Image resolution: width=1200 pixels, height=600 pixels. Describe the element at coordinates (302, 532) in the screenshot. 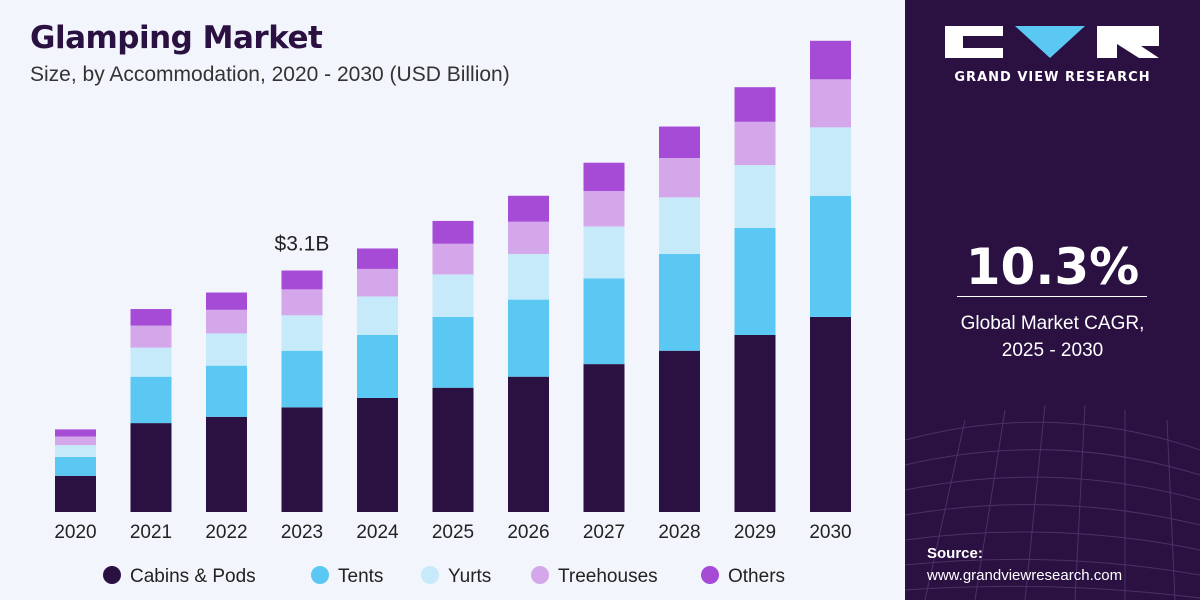

I see `x-tick-label-2023: 2023` at that location.